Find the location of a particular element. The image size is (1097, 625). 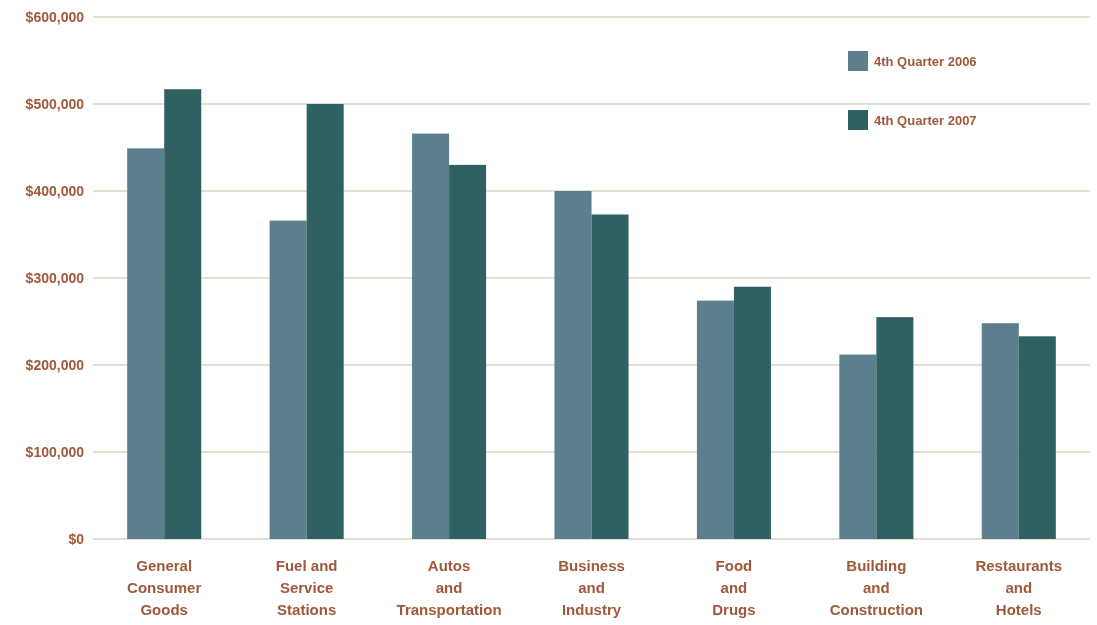

y-tick-label: $400,000 is located at coordinates (55, 190).